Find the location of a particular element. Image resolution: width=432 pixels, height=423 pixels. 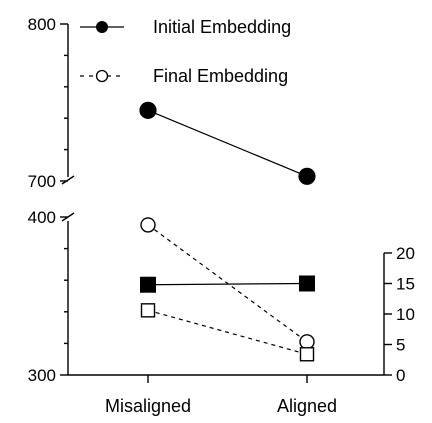

x-category-label: Aligned is located at coordinates (307, 406).